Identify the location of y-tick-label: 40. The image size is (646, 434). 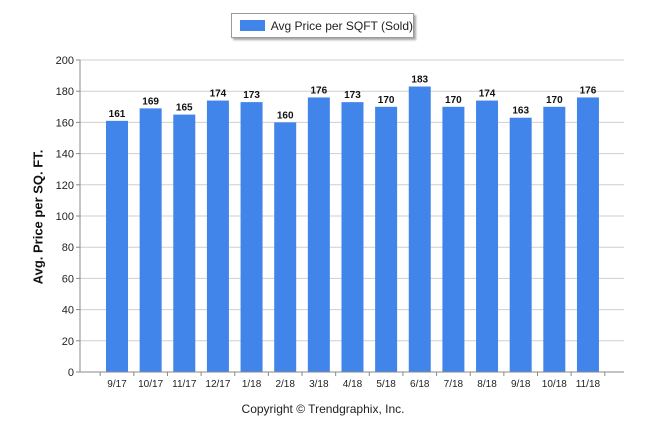
(68, 311).